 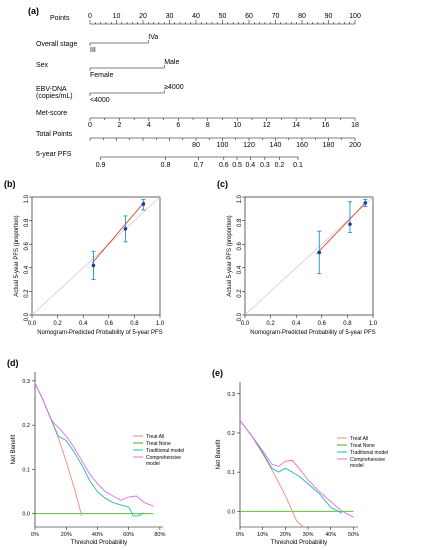 I want to click on ideal-line-b, so click(x=96, y=256).